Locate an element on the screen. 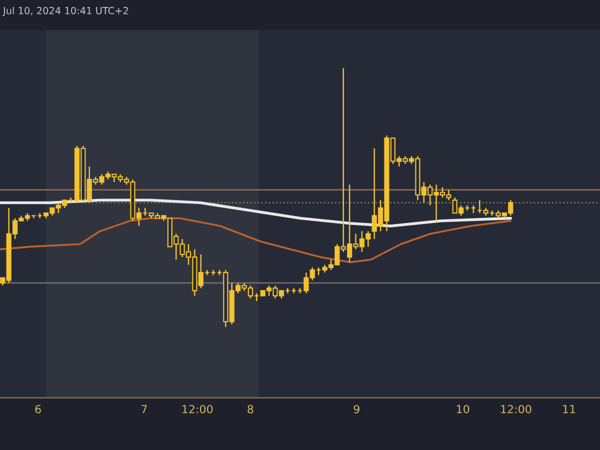 The height and width of the screenshot is (450, 600). x-tick-label: 11 is located at coordinates (569, 409).